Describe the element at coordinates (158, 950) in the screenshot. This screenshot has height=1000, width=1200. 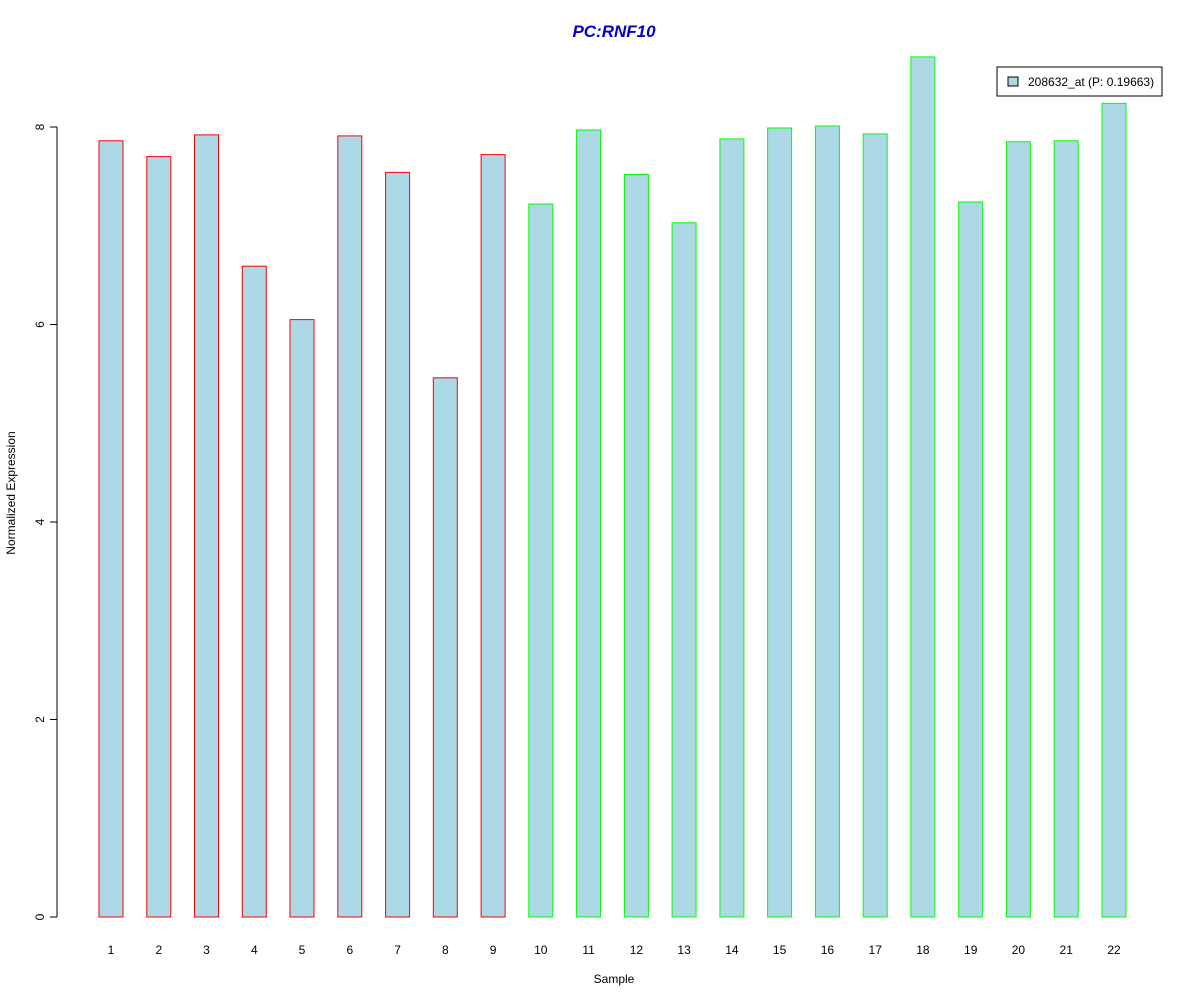
I see `x-tick-label: 2` at that location.